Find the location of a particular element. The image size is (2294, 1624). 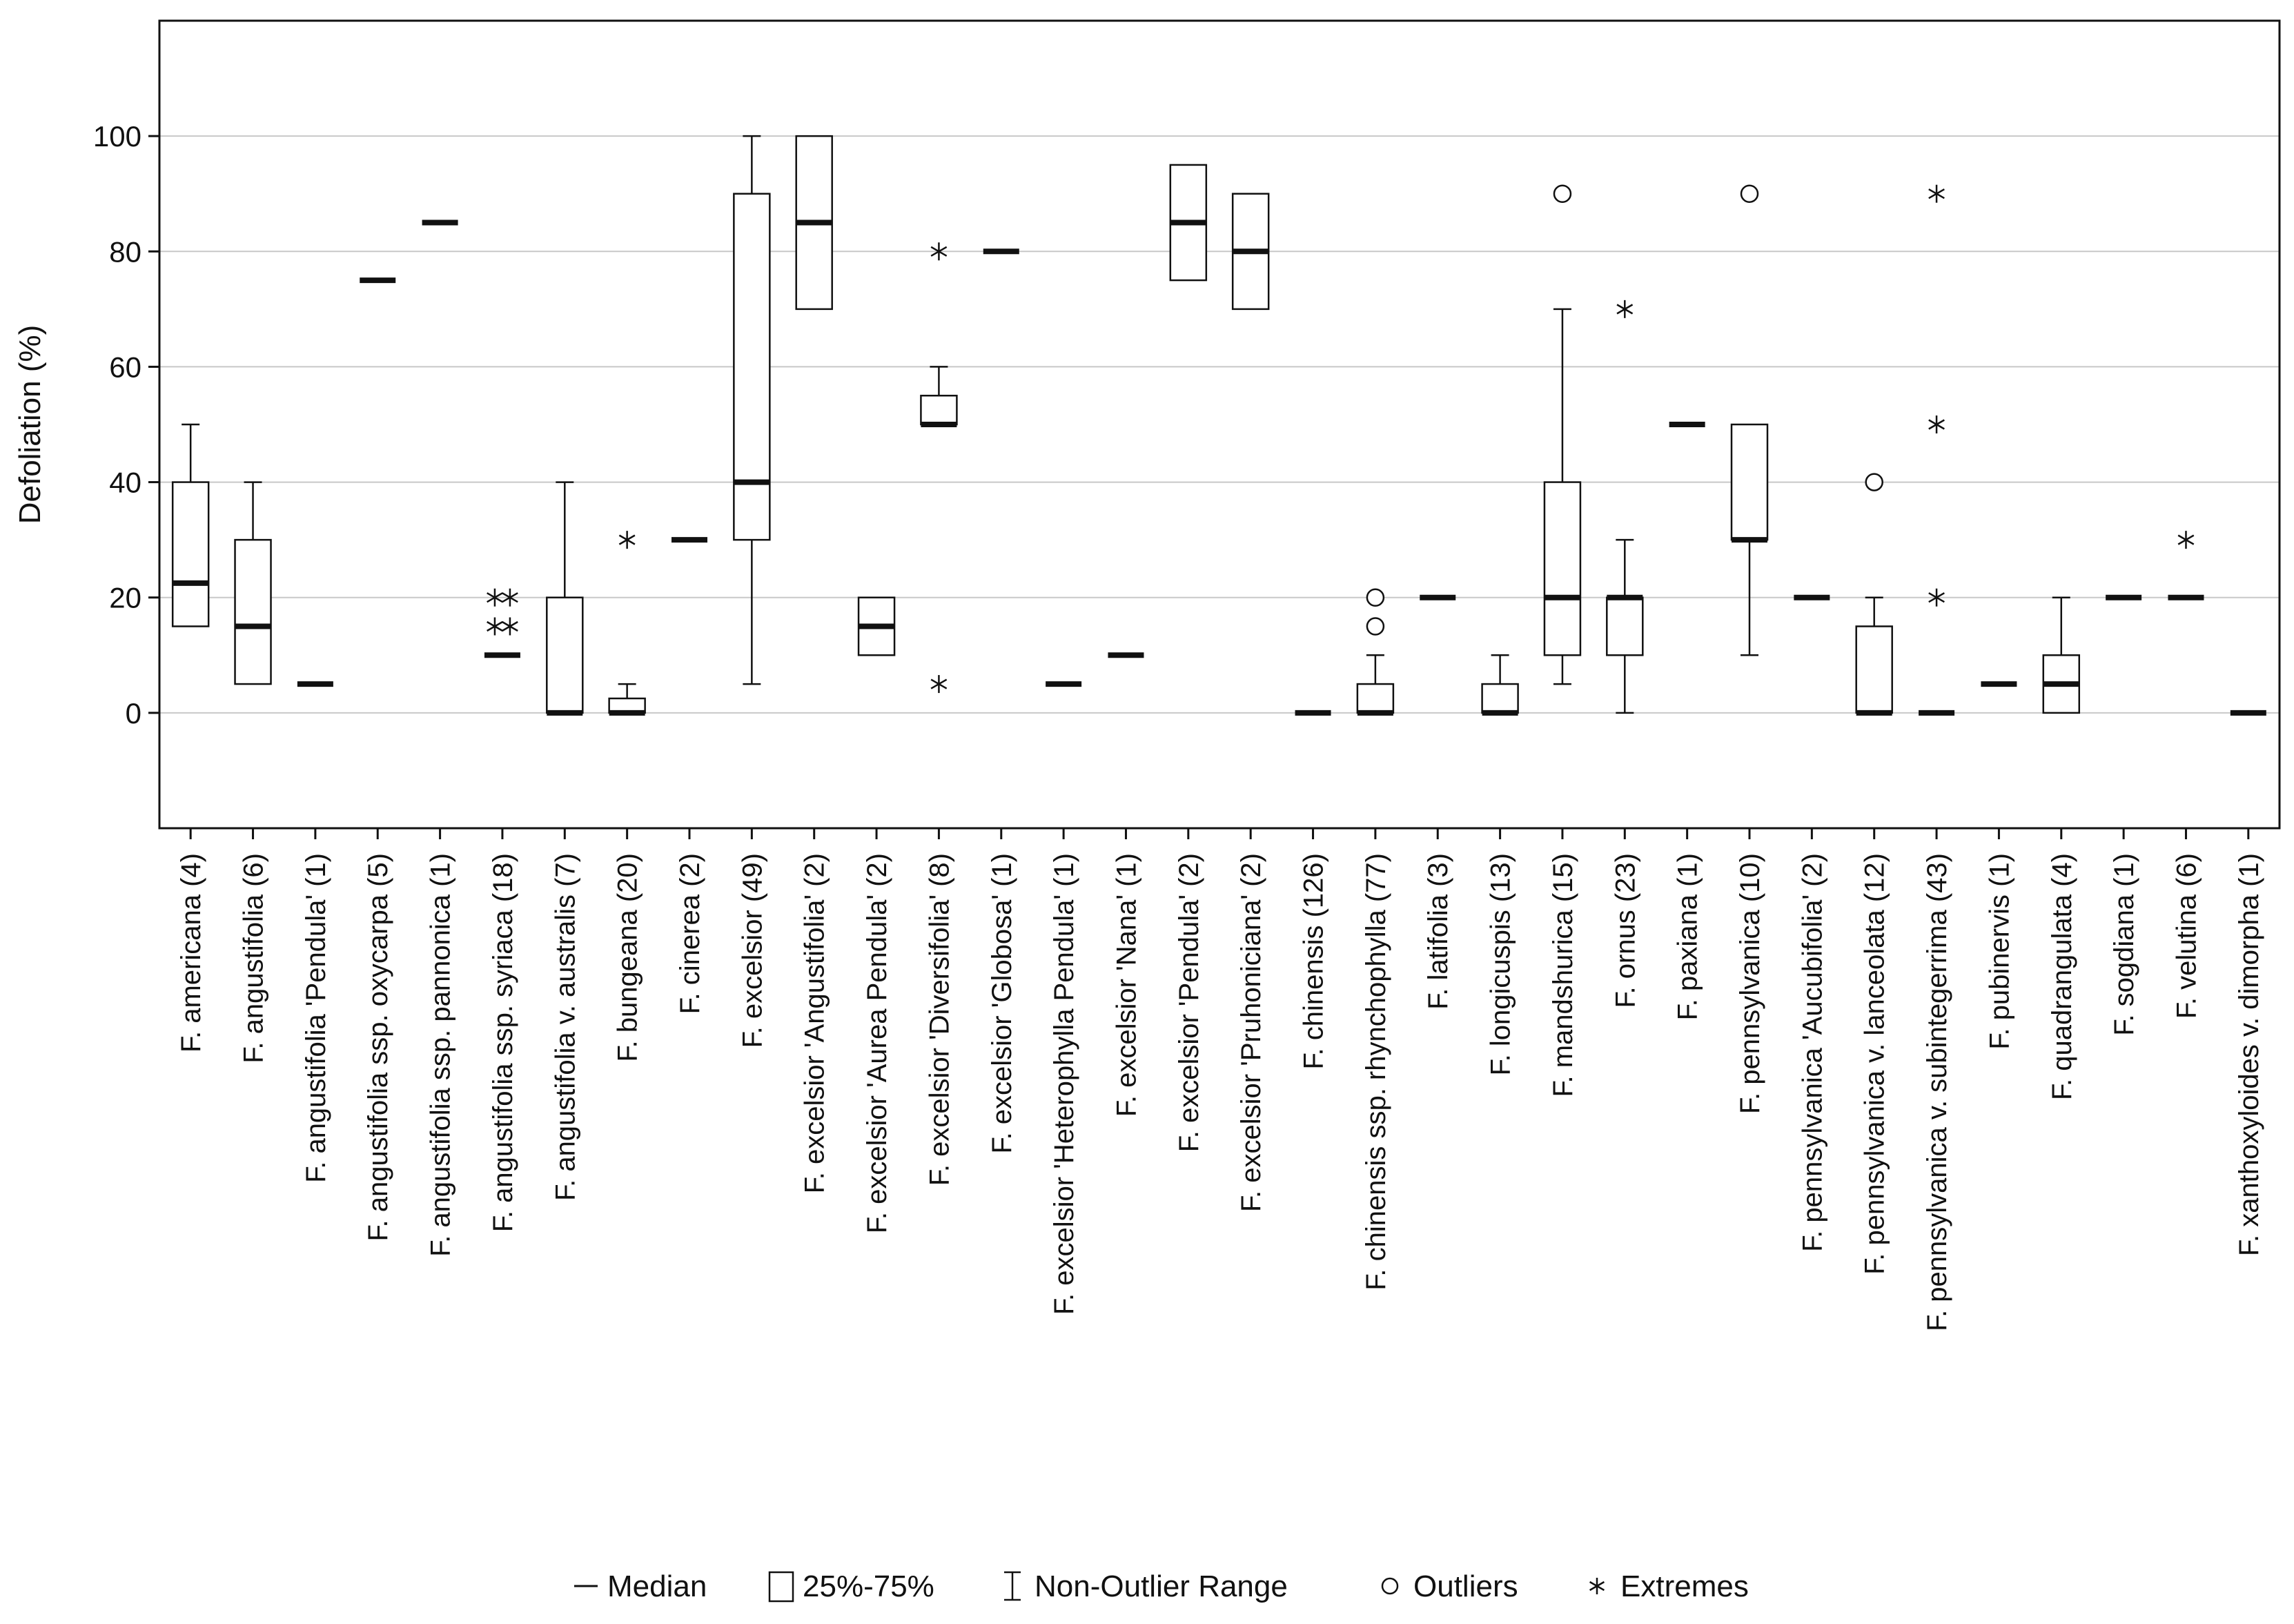

category-label: F. angustifolia ssp. syriaca (18) is located at coordinates (503, 1042).